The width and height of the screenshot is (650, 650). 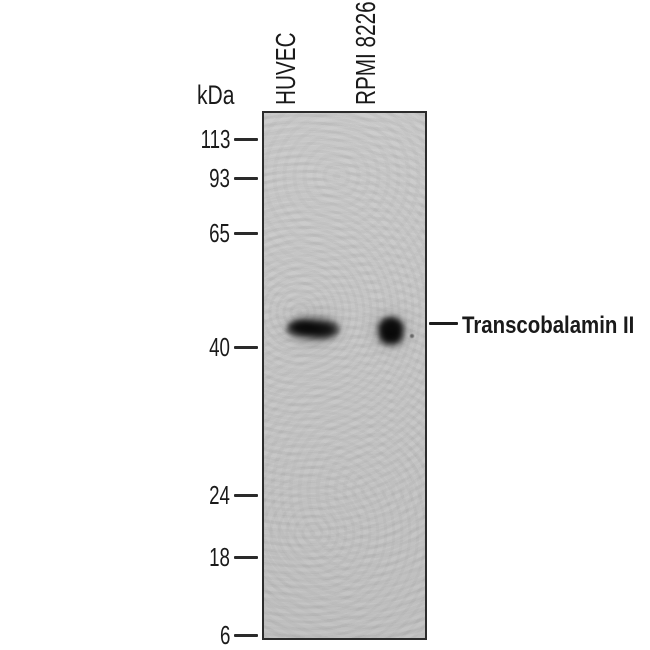 I want to click on band-huvec, so click(x=313, y=329).